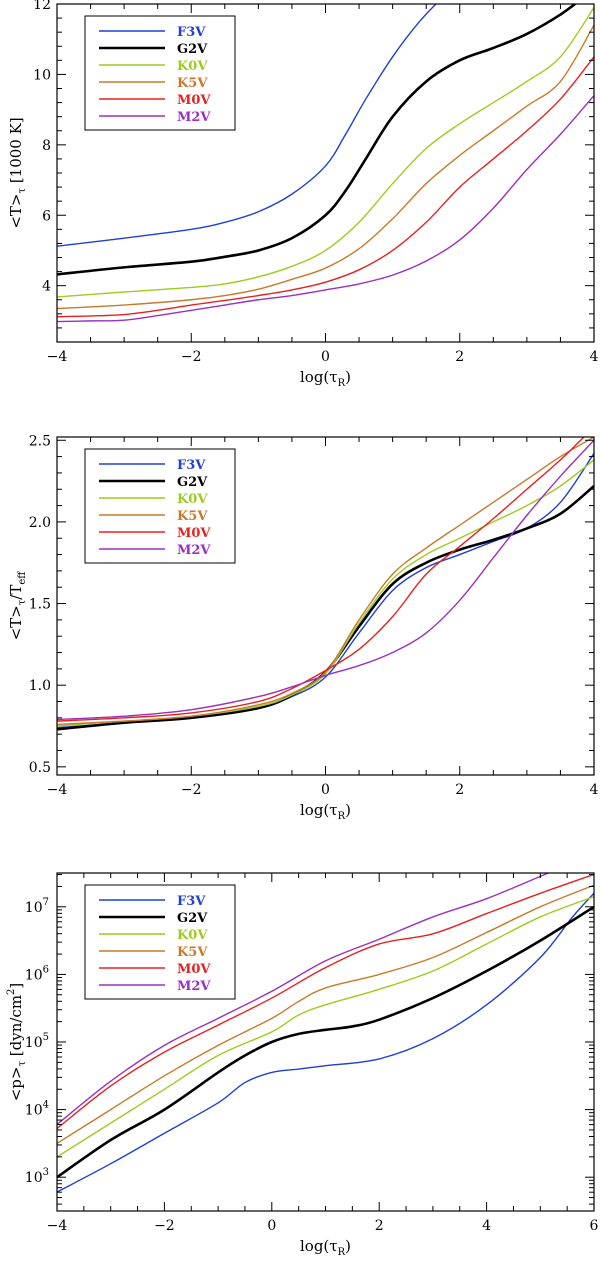 The height and width of the screenshot is (1263, 600). I want to click on y-tick-label: 10, so click(42, 75).